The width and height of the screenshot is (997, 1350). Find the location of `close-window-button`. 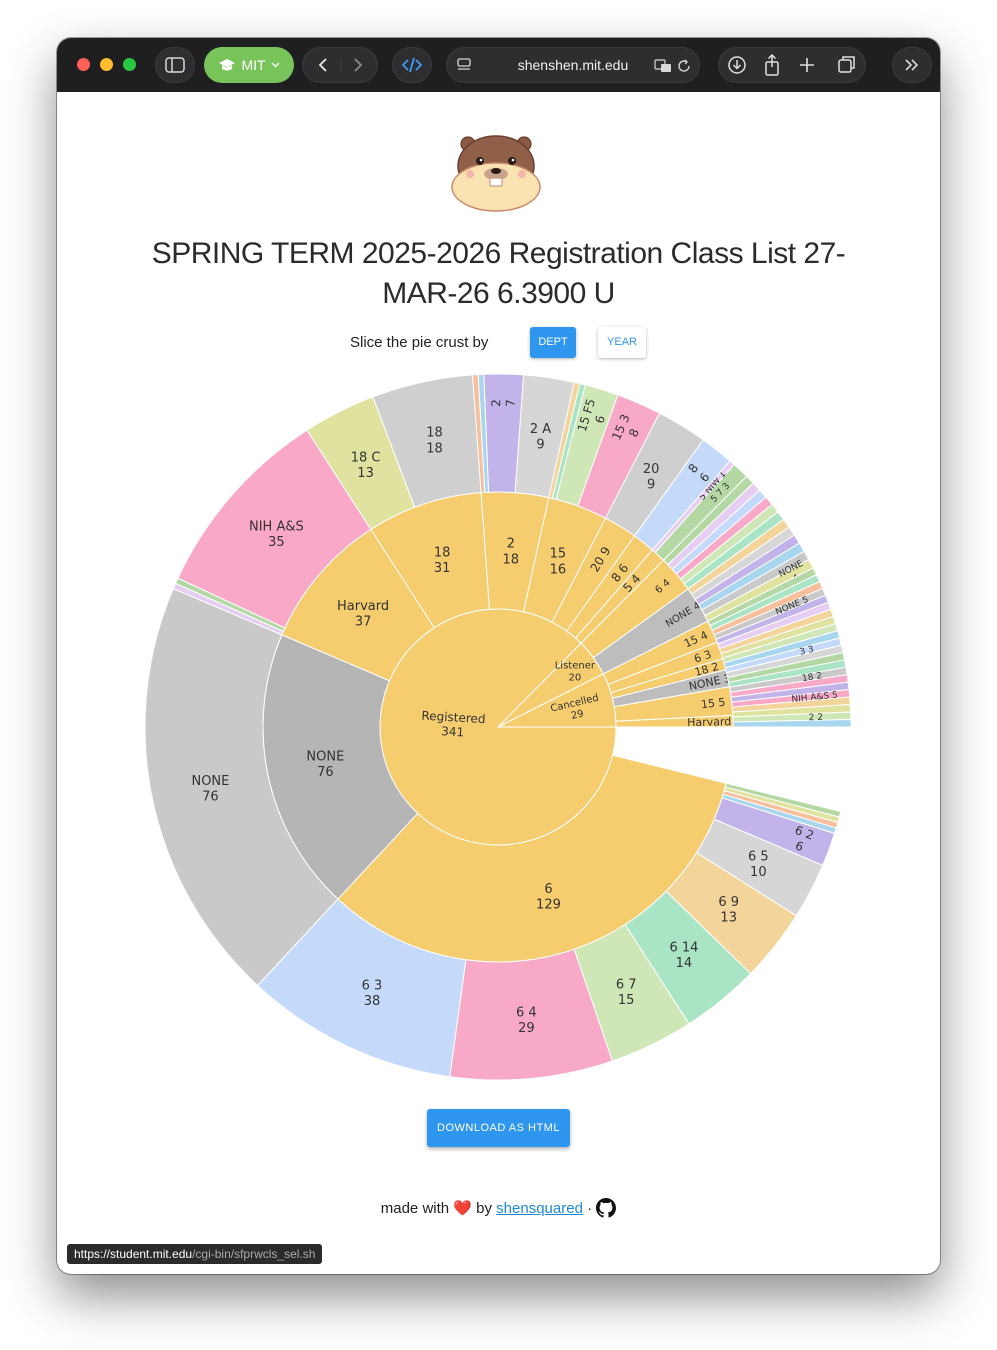

close-window-button is located at coordinates (83, 64).